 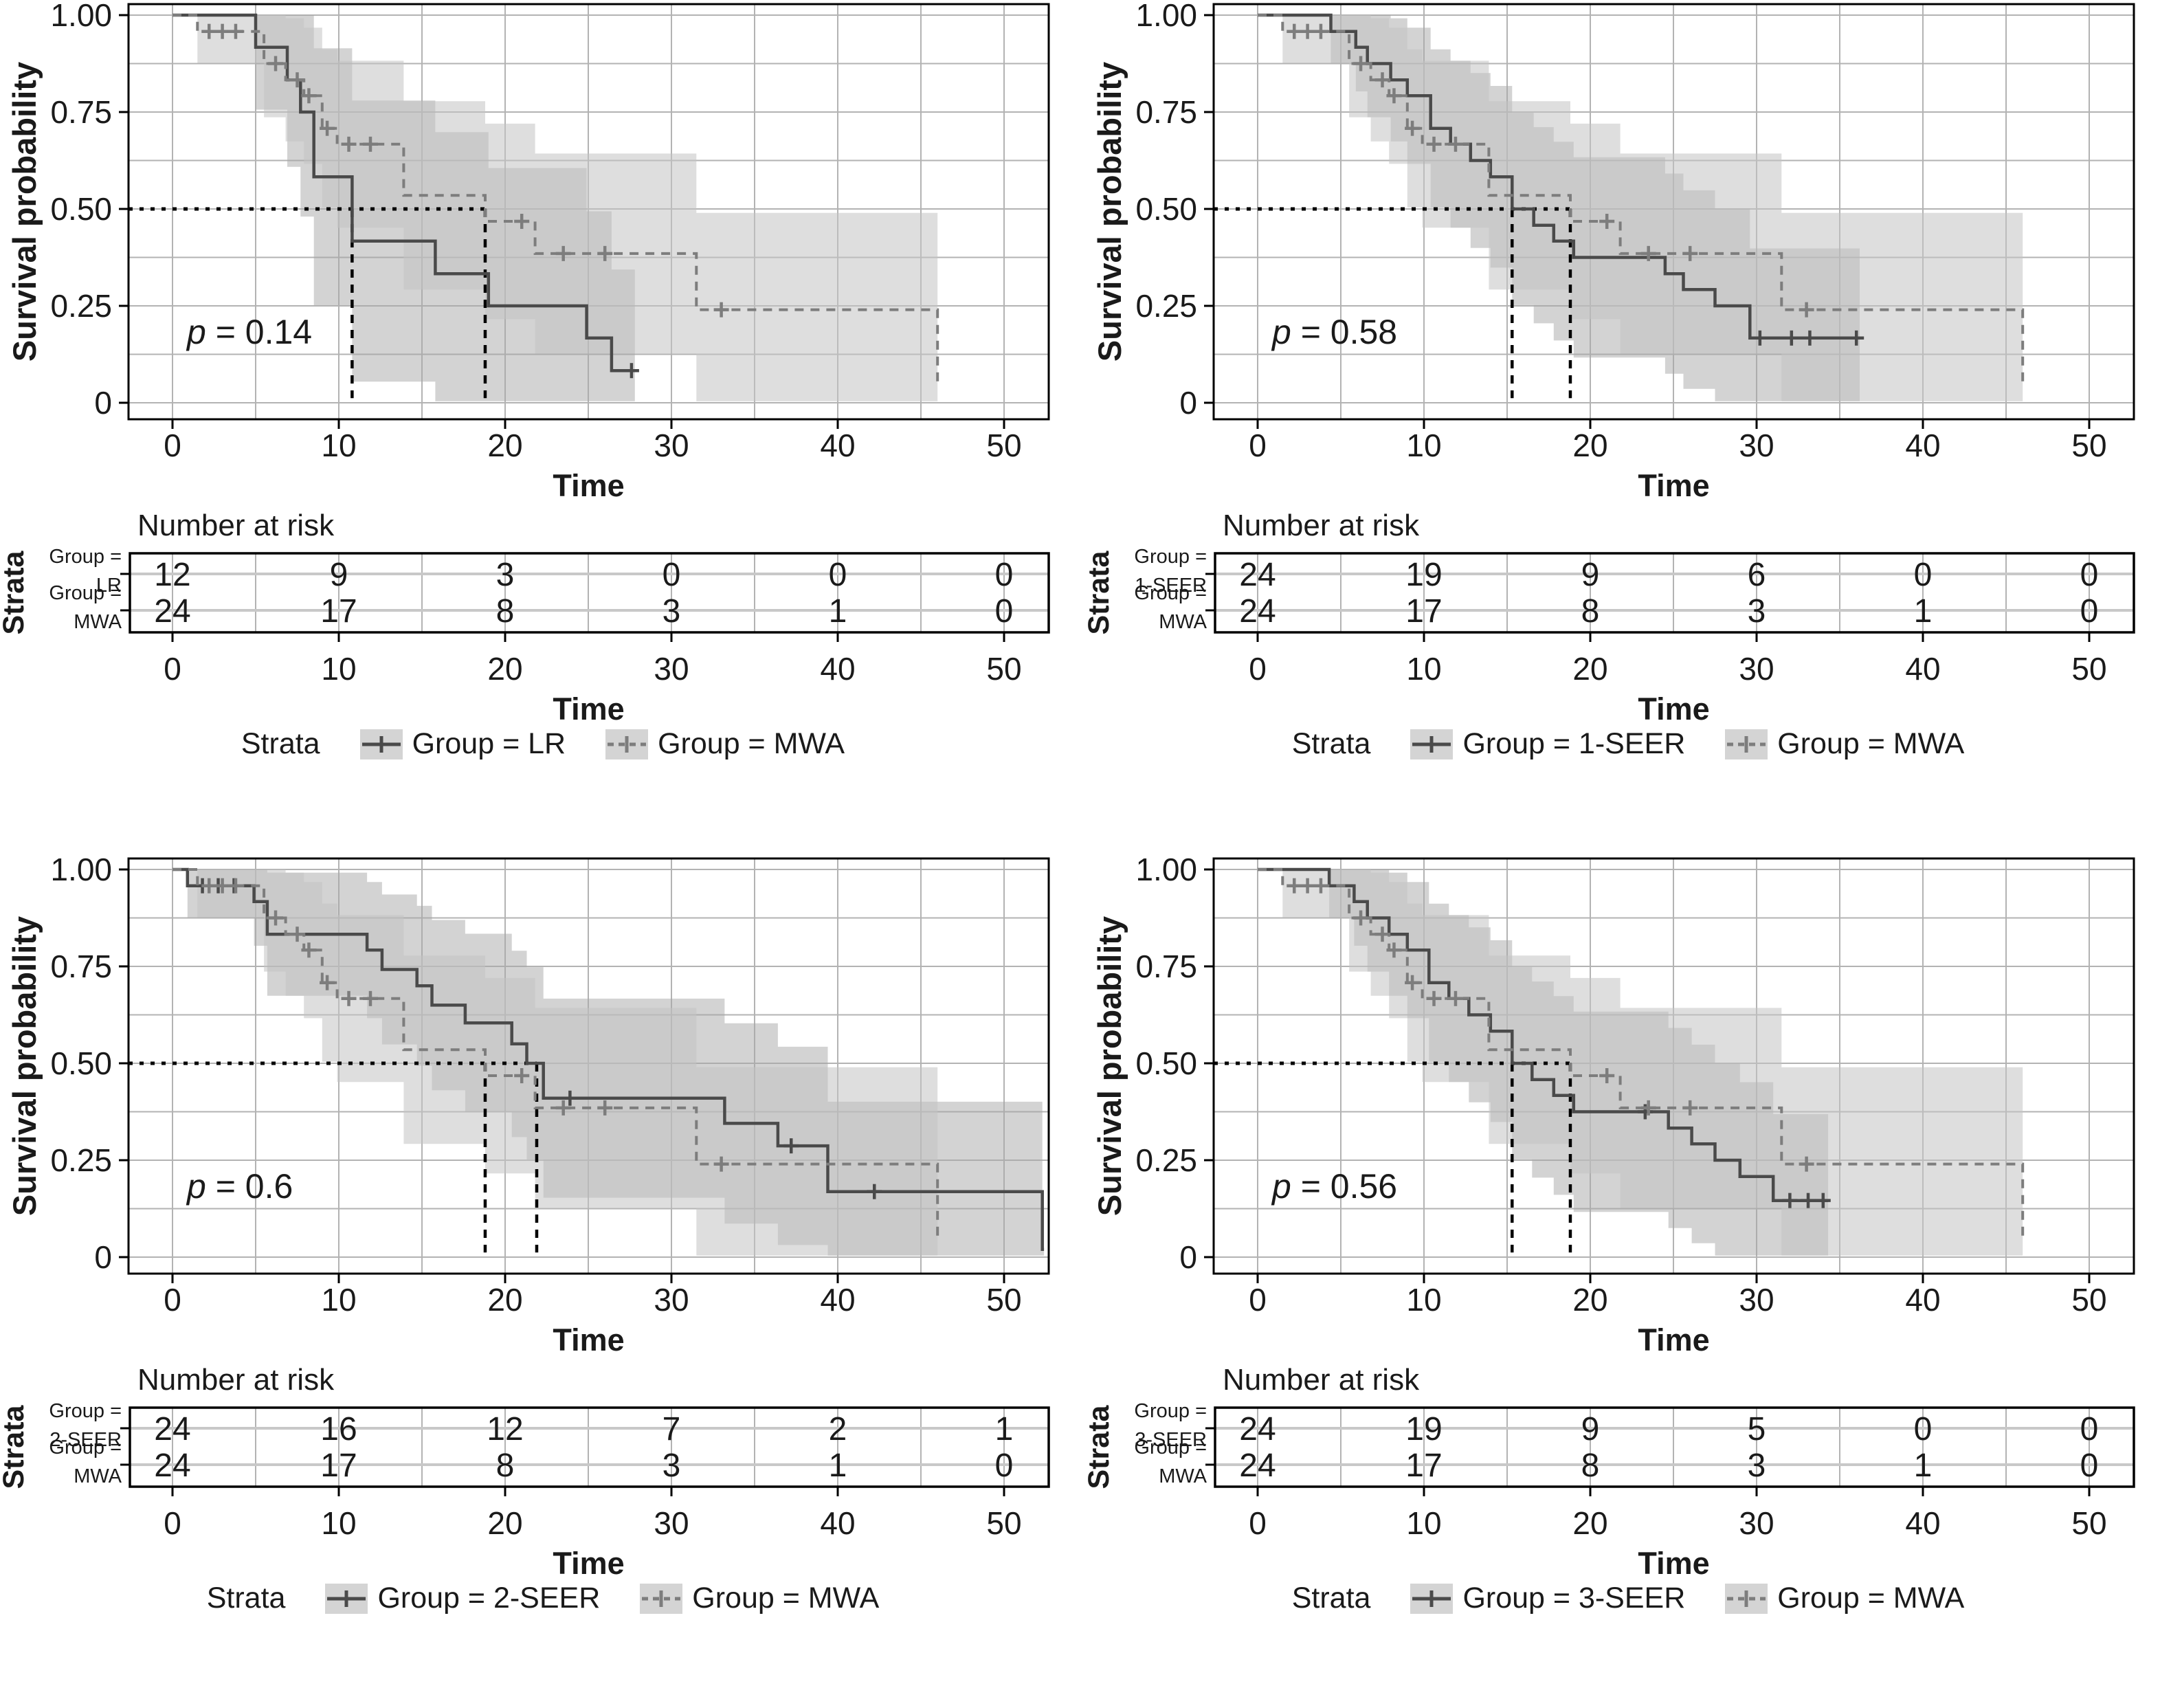 I want to click on risk-count: 19, so click(x=1423, y=575).